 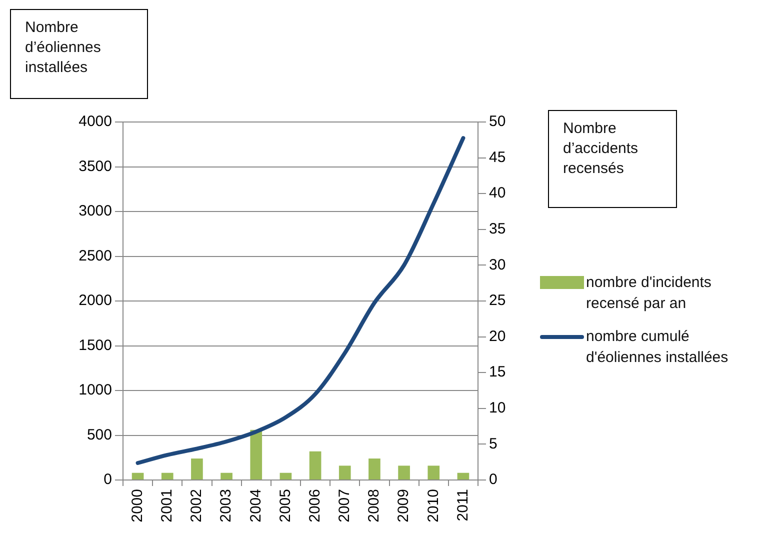 I want to click on y-tick-label: 3000, so click(x=95, y=211).